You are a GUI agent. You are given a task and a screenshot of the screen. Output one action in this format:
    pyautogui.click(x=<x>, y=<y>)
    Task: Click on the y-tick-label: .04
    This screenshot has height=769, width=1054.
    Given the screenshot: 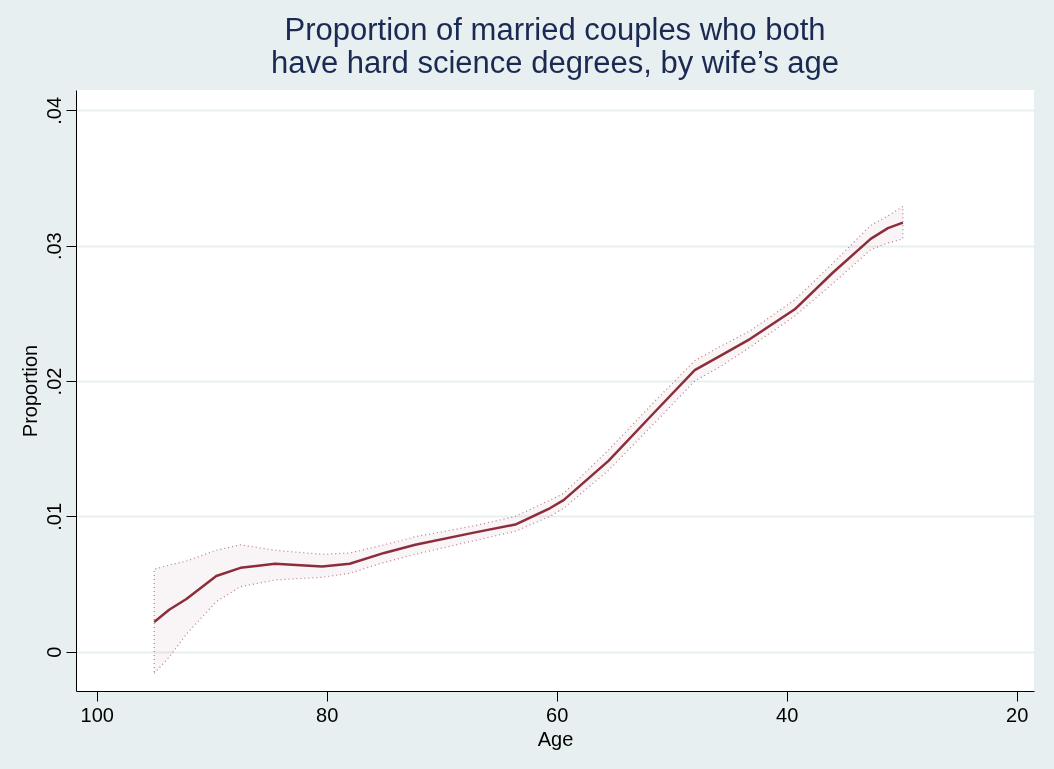 What is the action you would take?
    pyautogui.click(x=53, y=110)
    